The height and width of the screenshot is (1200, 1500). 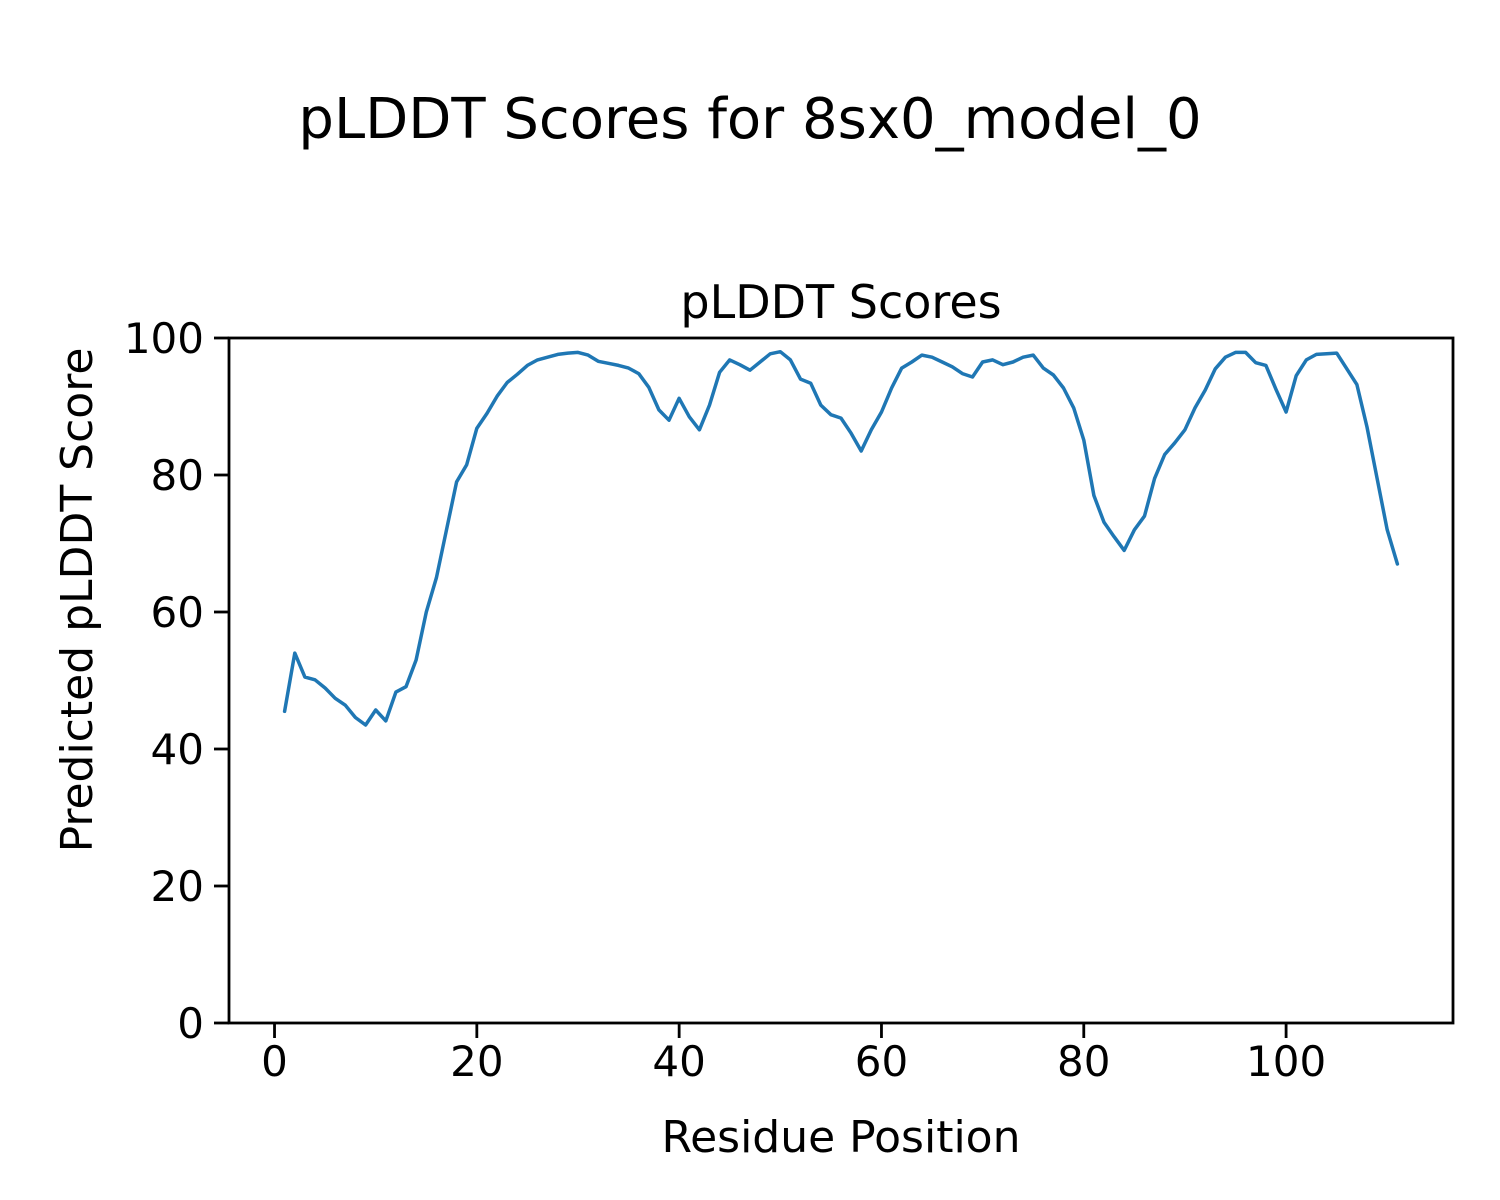 I want to click on x-tick-label: 60, so click(x=881, y=1061).